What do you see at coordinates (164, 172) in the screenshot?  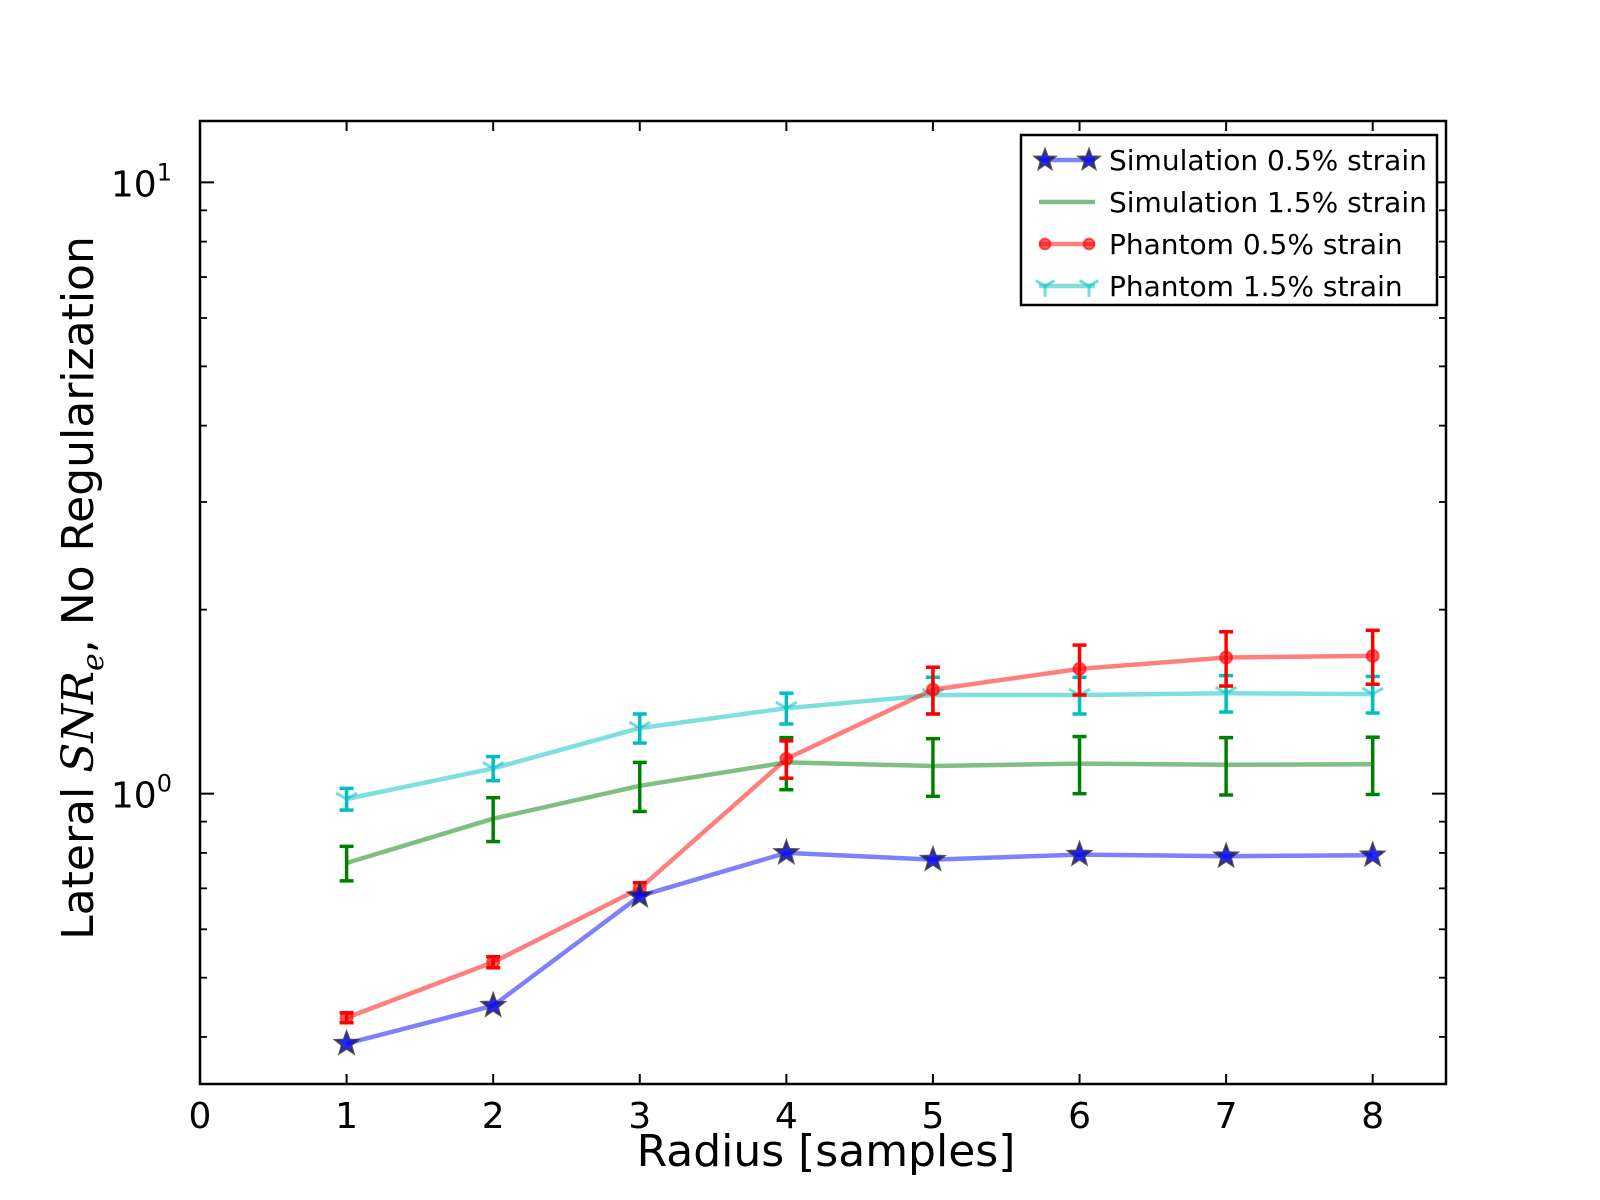 I see `y-tick-label-exponent: 1` at bounding box center [164, 172].